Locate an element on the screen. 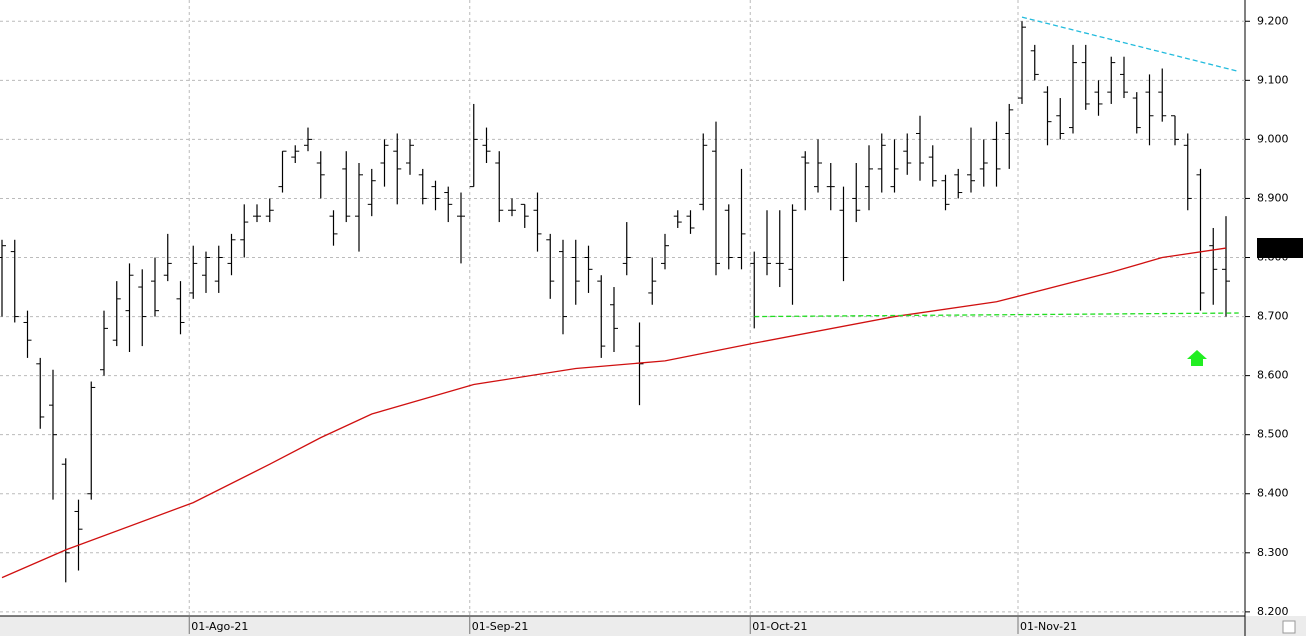 The width and height of the screenshot is (1306, 636). y-tick-label: 8.600 is located at coordinates (1273, 375).